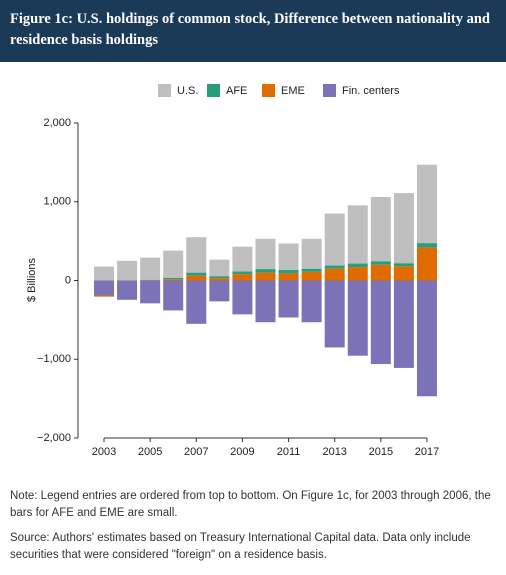  Describe the element at coordinates (68, 280) in the screenshot. I see `y-tick-label: 0` at that location.